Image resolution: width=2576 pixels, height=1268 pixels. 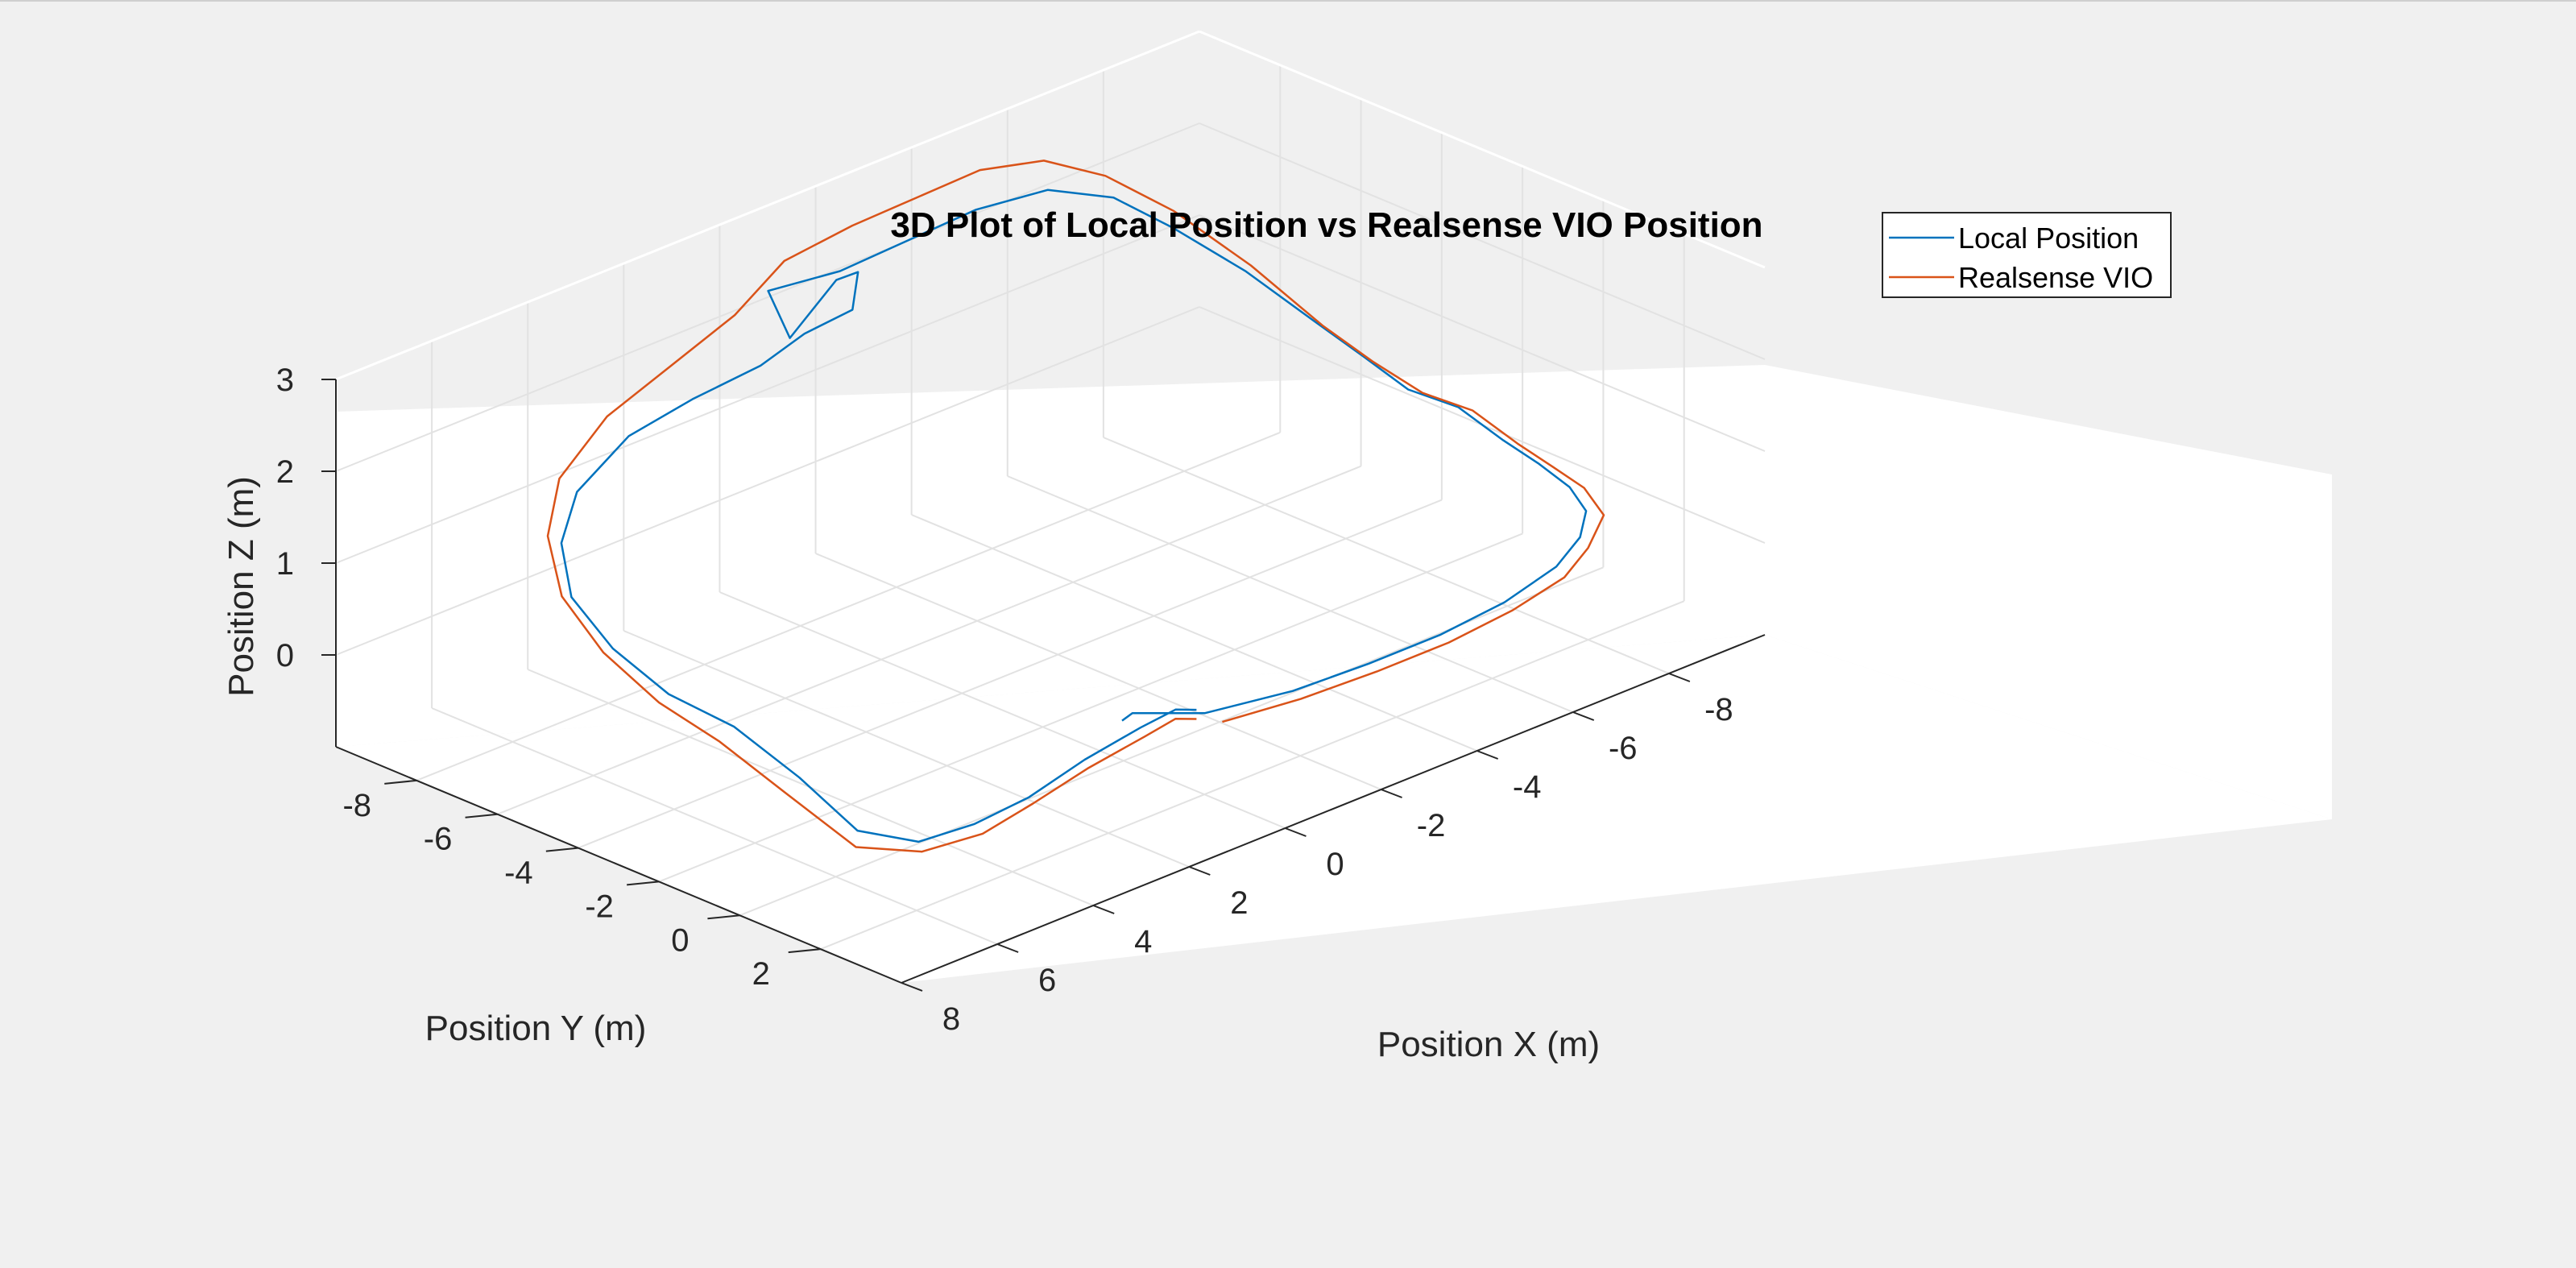 What do you see at coordinates (438, 839) in the screenshot?
I see `y-tick-label: -6` at bounding box center [438, 839].